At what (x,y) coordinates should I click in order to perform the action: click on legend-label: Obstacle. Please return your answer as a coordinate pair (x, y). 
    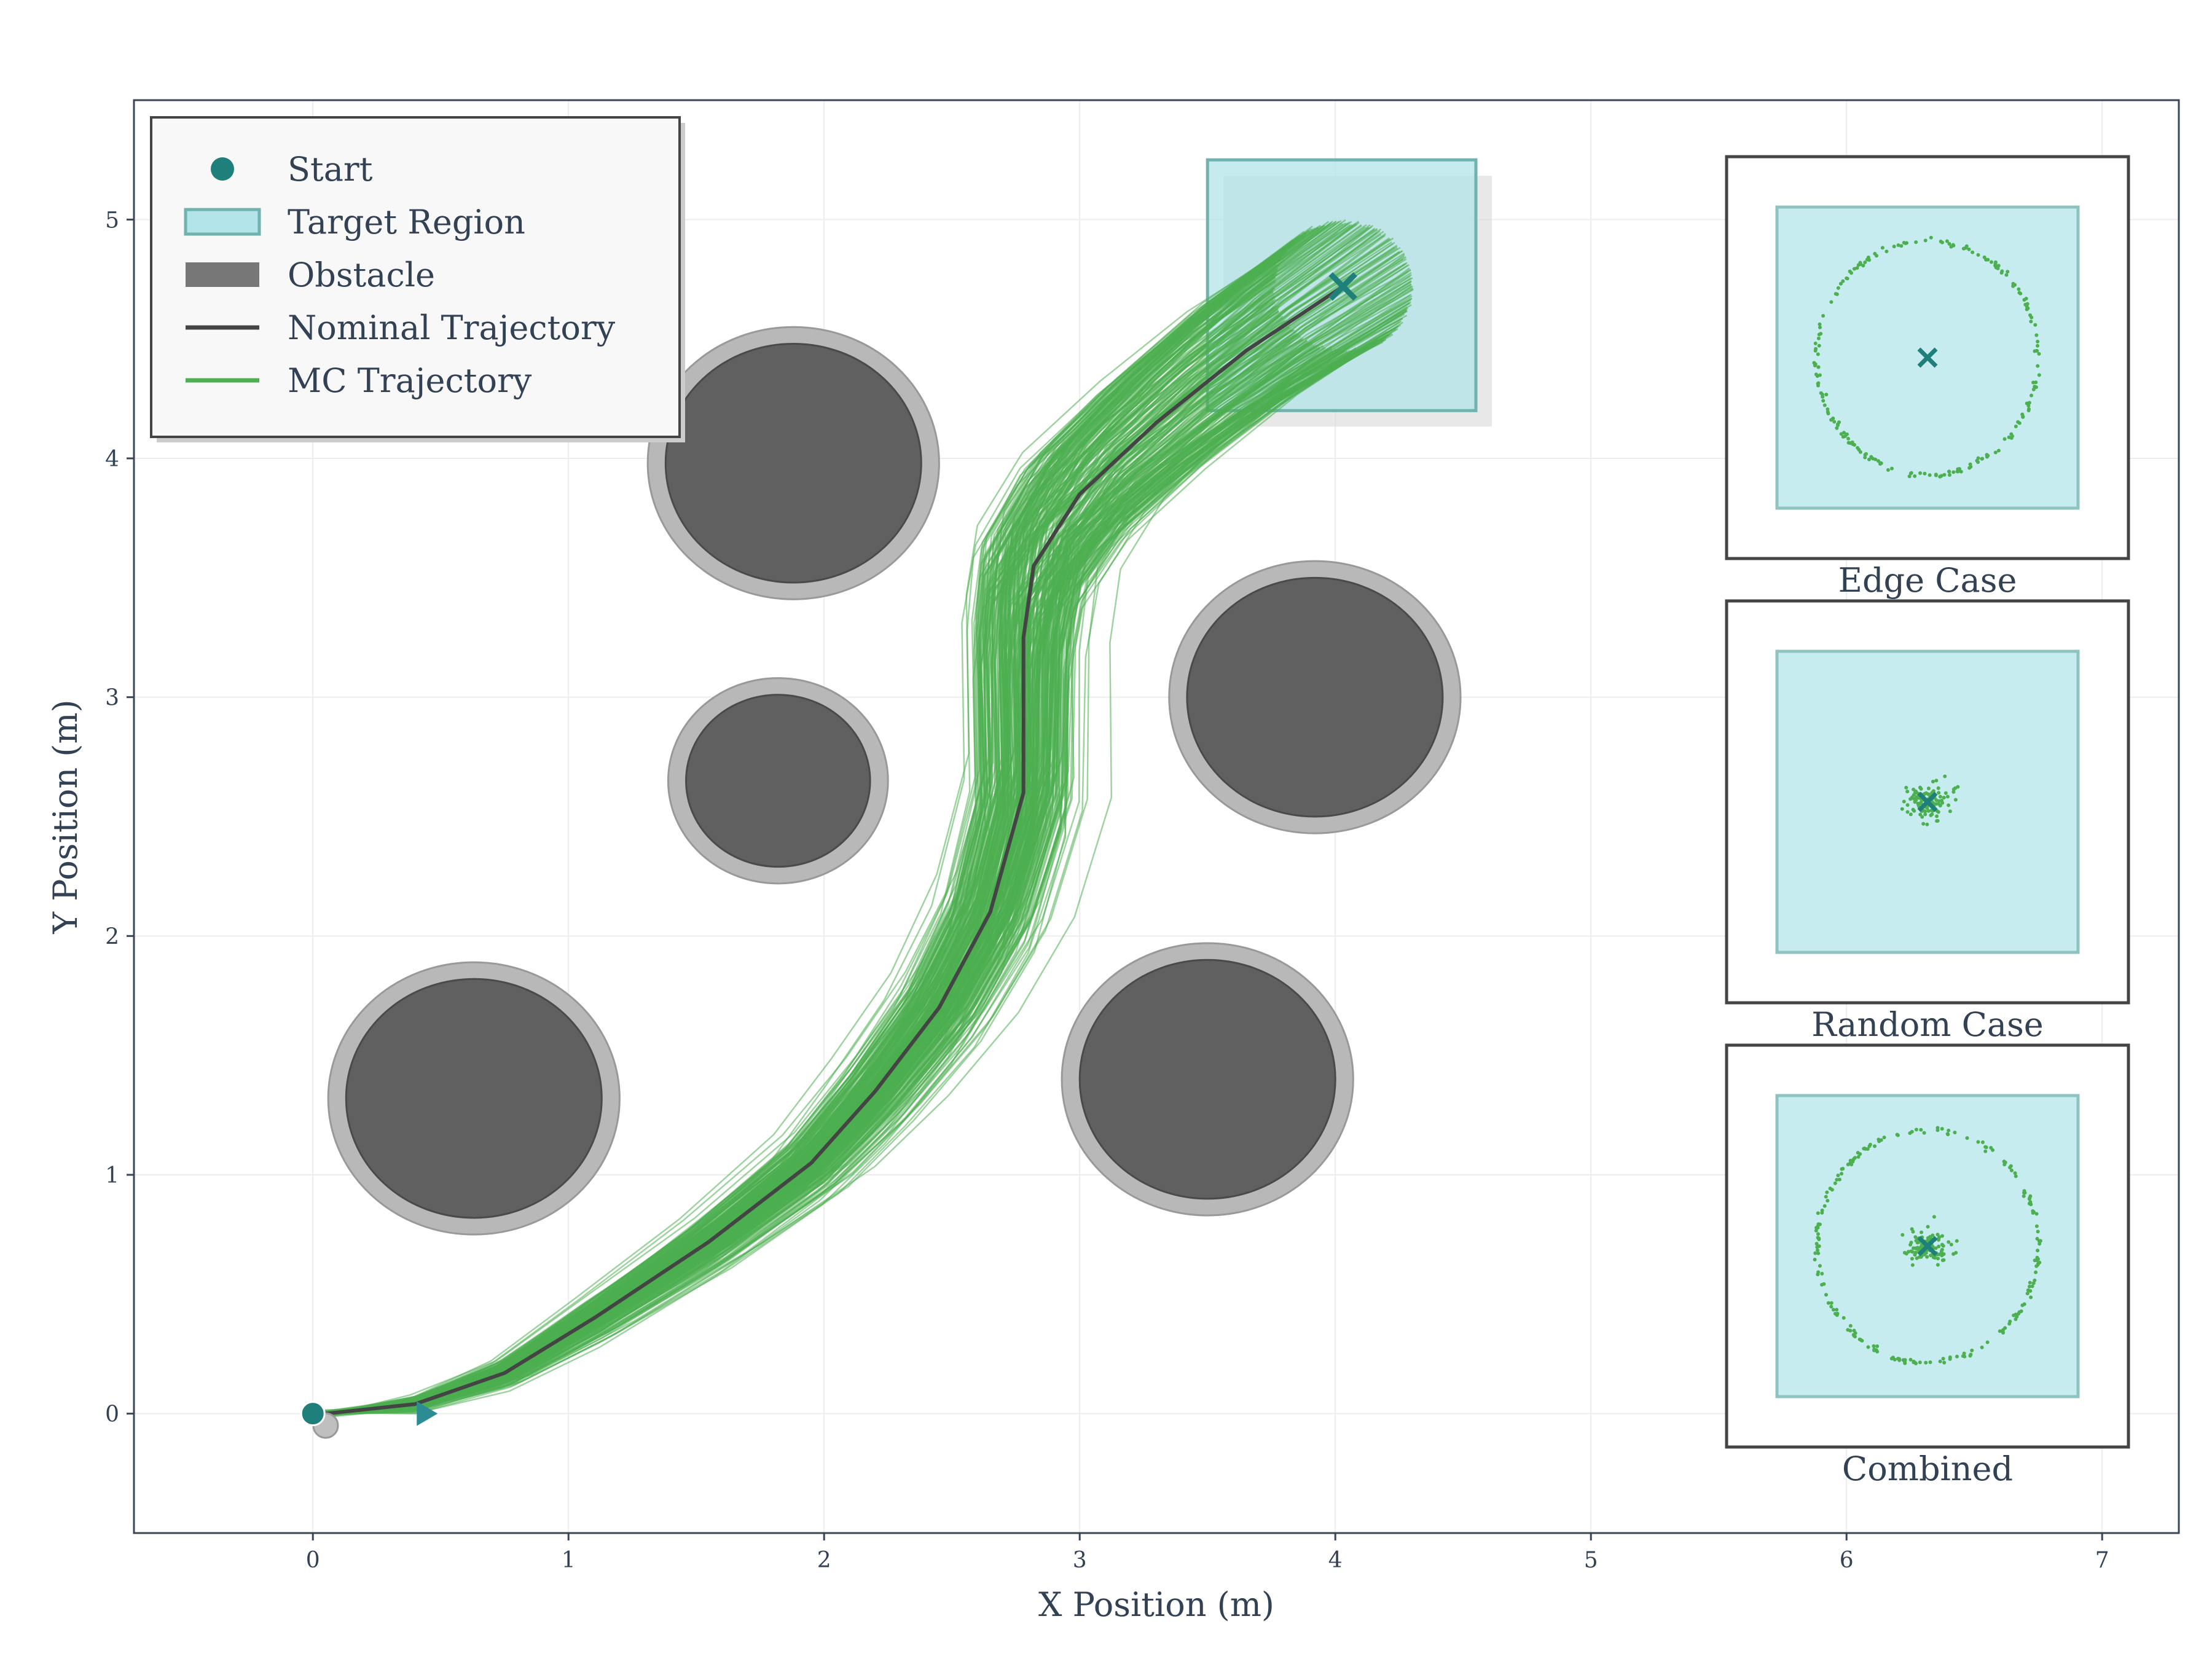
    Looking at the image, I should click on (361, 275).